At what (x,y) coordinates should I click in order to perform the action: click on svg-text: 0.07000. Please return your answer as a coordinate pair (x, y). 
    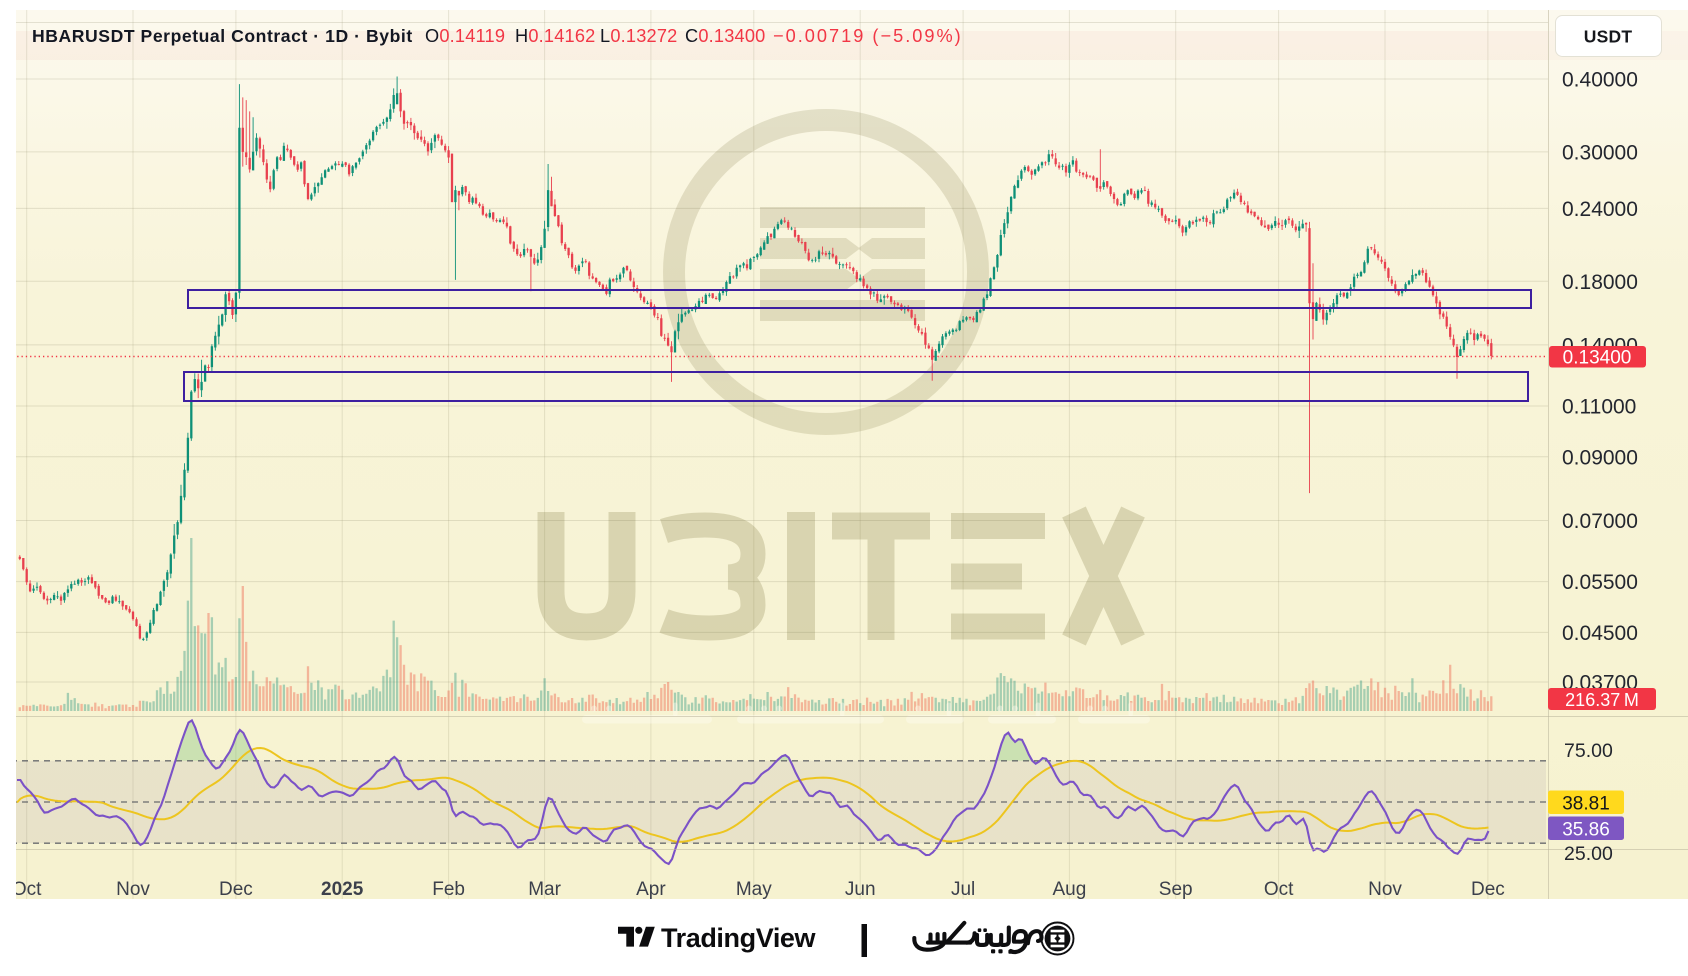
    Looking at the image, I should click on (1600, 521).